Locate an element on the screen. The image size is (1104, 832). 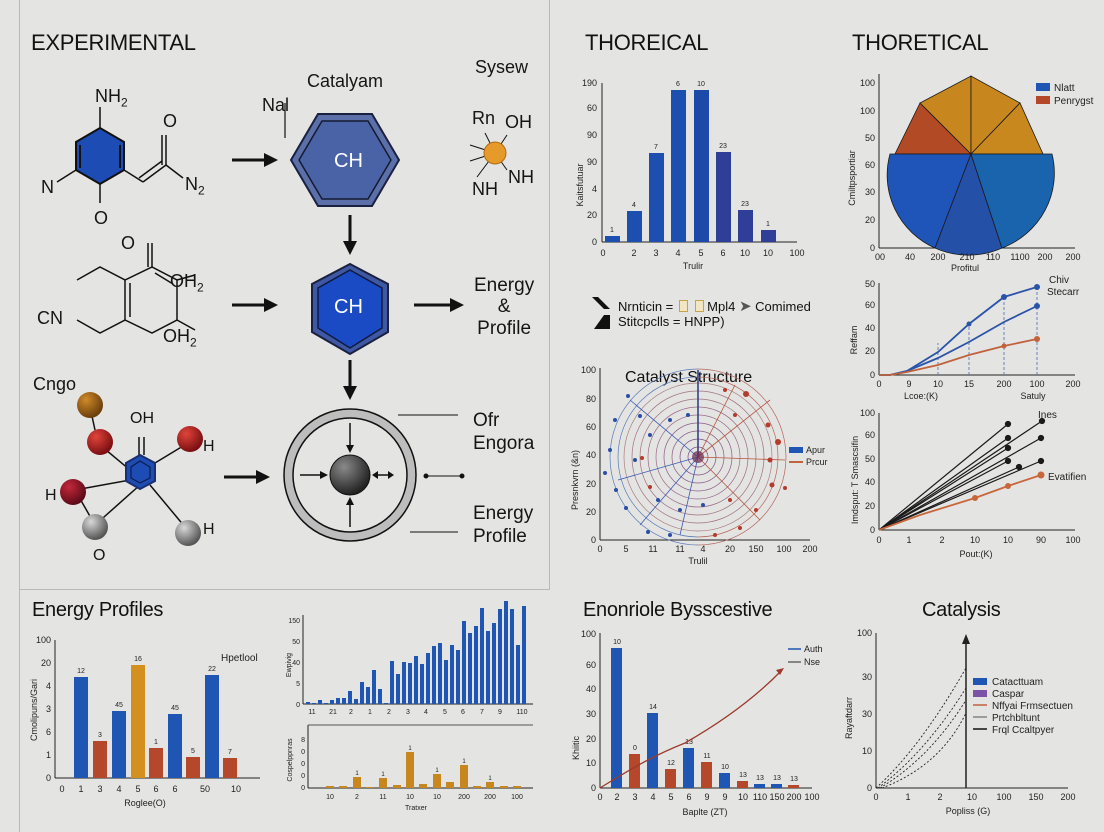
arrow-plane-icon: ➤ is located at coordinates (745, 306).